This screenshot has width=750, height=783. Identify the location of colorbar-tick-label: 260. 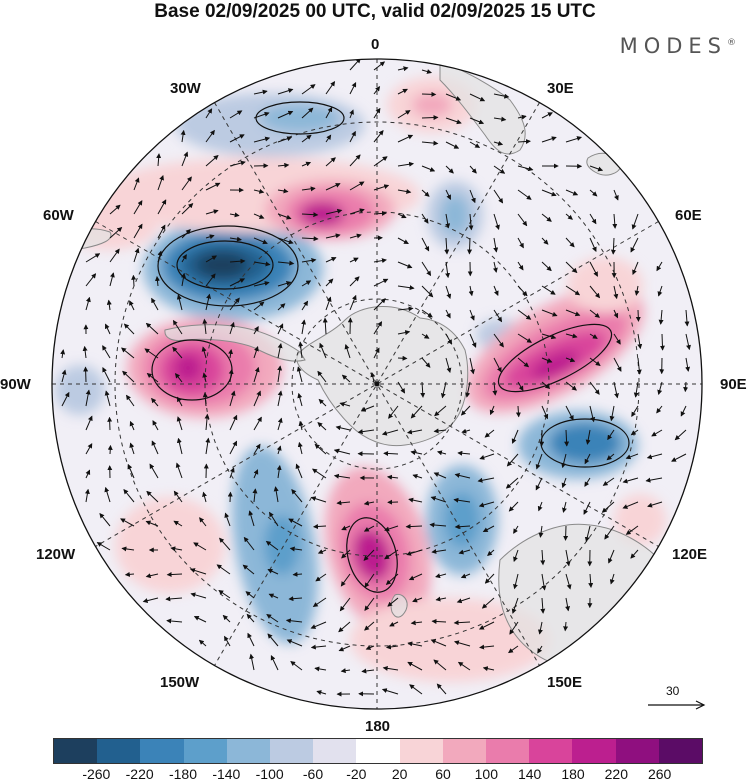
(659, 774).